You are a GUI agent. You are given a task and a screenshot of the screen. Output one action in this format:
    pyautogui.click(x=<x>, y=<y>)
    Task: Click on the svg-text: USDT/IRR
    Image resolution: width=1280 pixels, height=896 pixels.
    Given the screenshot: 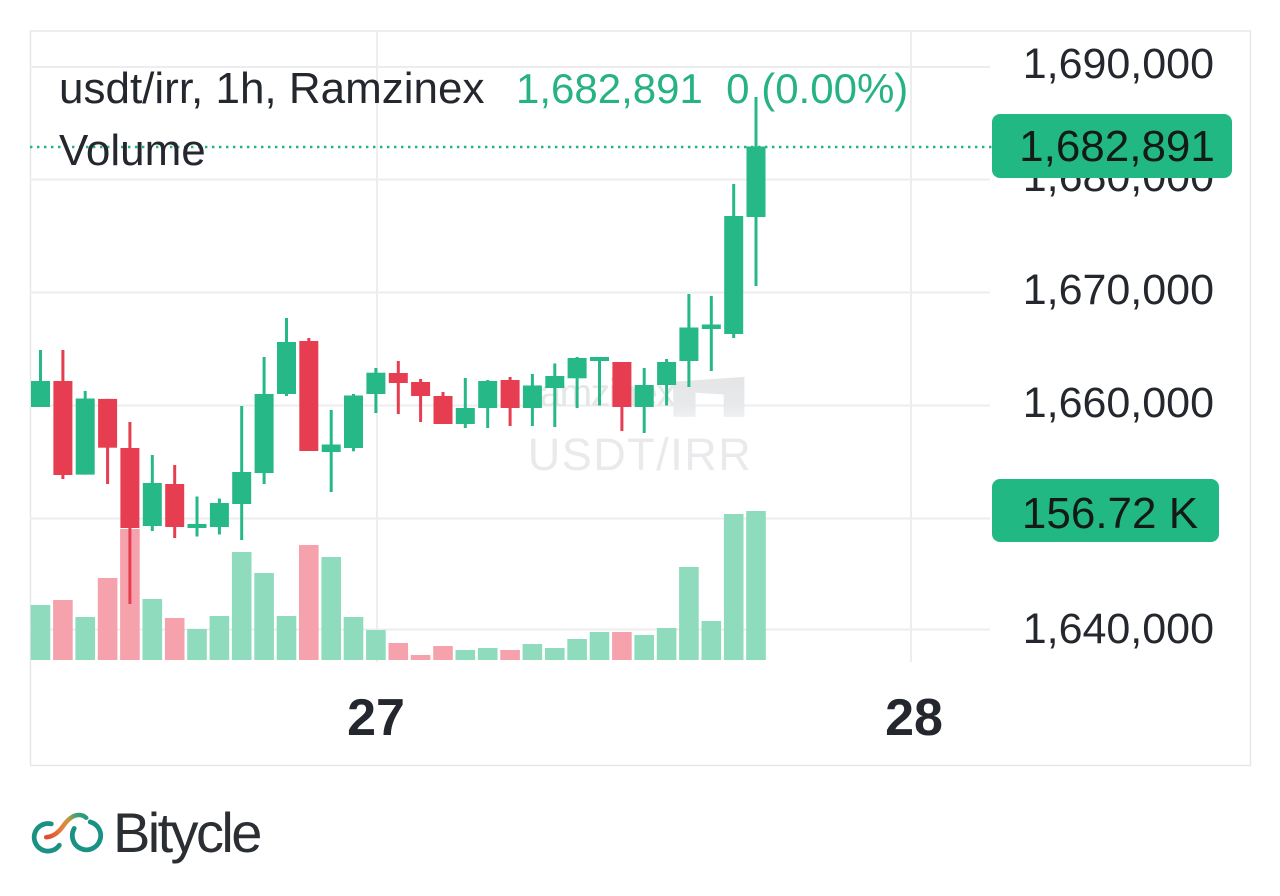 What is the action you would take?
    pyautogui.click(x=640, y=454)
    